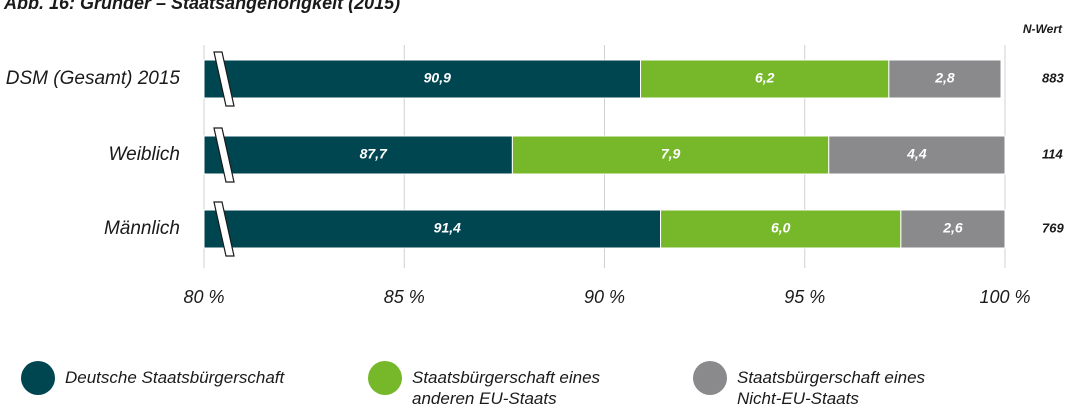 Image resolution: width=1075 pixels, height=413 pixels. Describe the element at coordinates (93, 78) in the screenshot. I see `category-label: DSM (Gesamt) 2015` at that location.